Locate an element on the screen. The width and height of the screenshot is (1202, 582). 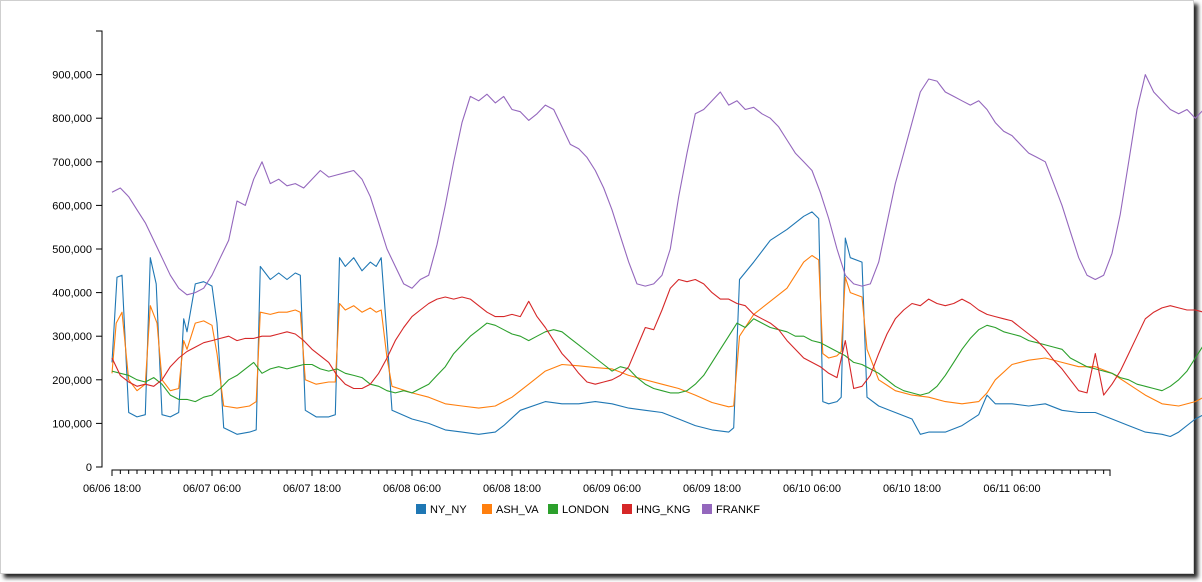
x-tick-label: 06/07 06:00 is located at coordinates (212, 489).